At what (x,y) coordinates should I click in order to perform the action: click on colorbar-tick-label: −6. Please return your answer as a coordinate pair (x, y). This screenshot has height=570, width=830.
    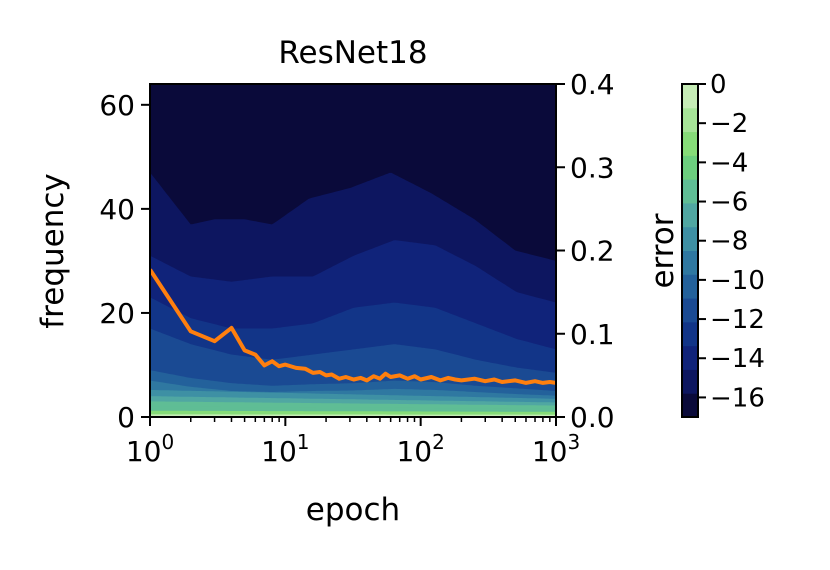
    Looking at the image, I should click on (729, 203).